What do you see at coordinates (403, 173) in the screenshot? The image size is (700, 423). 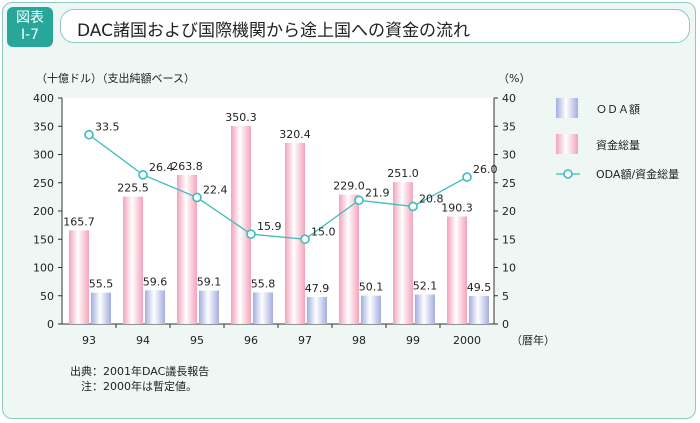 I see `data-label-total: 251.0` at bounding box center [403, 173].